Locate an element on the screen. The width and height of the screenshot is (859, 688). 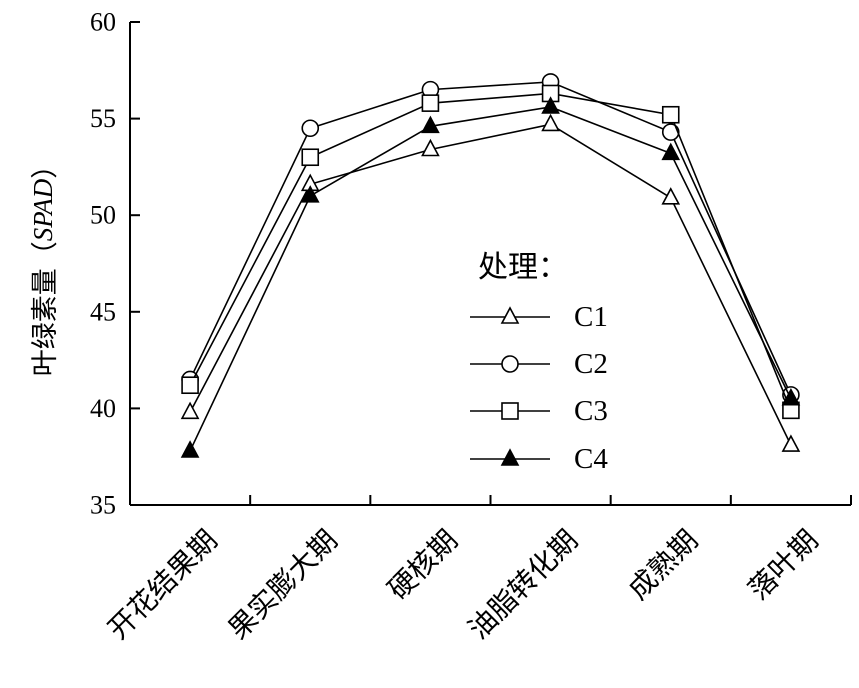
y-tick-label: 60 is located at coordinates (103, 22).